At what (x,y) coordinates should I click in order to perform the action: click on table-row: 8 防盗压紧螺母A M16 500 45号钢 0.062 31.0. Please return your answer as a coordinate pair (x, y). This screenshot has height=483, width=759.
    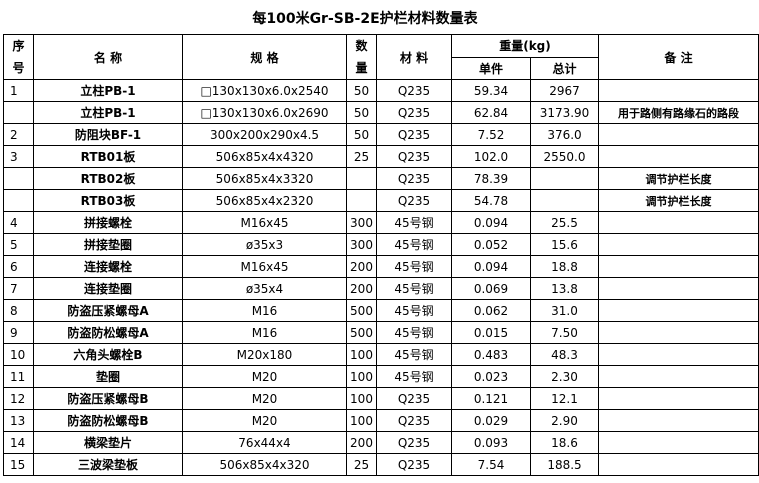
    Looking at the image, I should click on (381, 310).